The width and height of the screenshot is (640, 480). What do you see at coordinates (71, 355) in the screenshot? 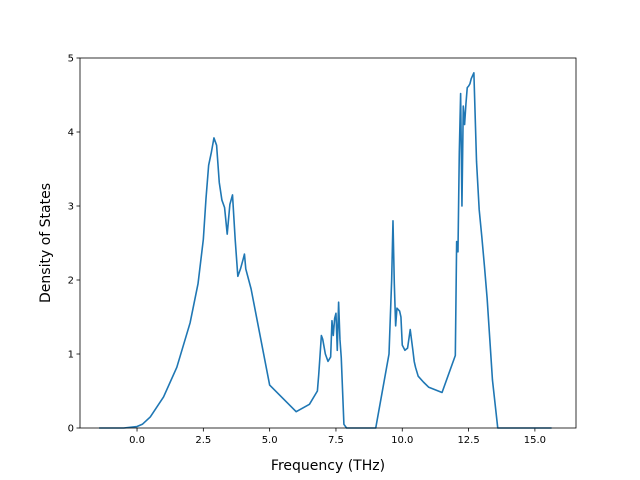
I see `y-tick-label: 1` at bounding box center [71, 355].